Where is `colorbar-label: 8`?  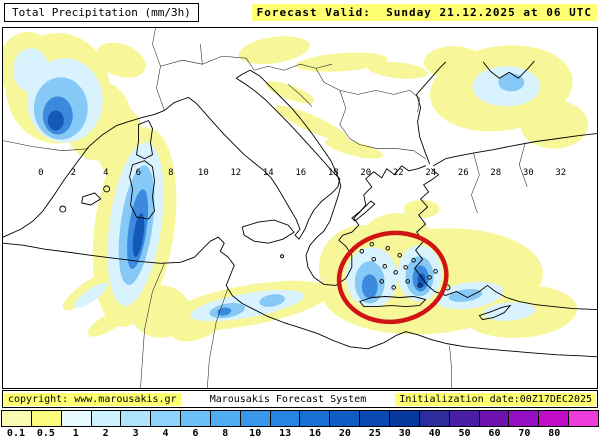 colorbar-label: 8 is located at coordinates (225, 433).